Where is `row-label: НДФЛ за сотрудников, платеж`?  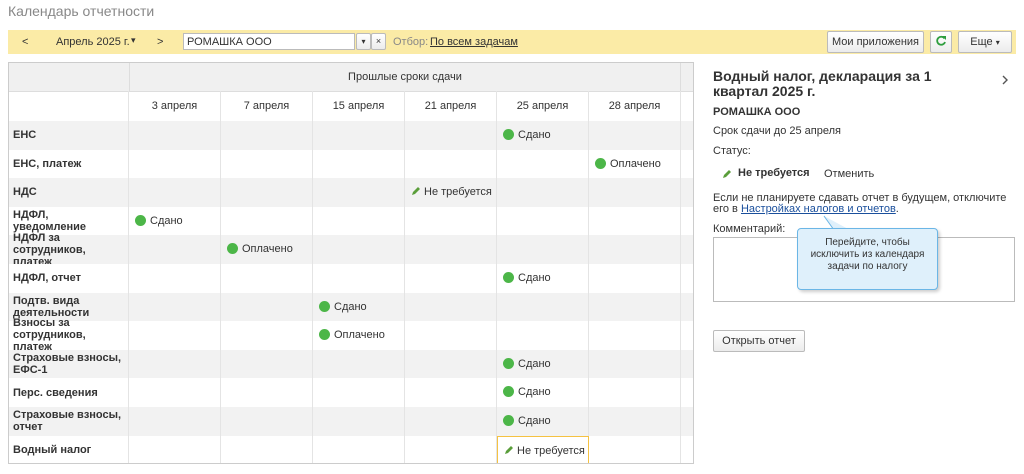
row-label: НДФЛ за сотрудников, платеж is located at coordinates (69, 250).